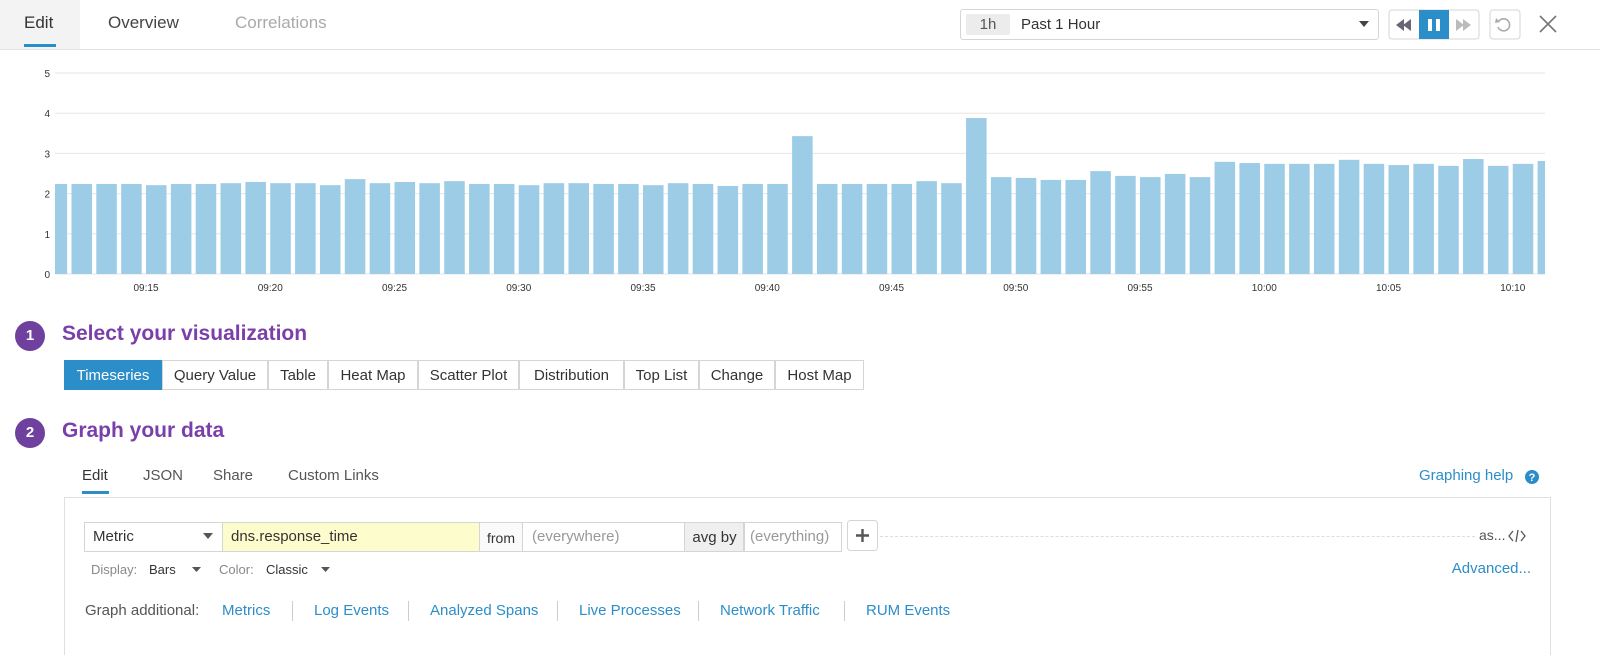  I want to click on viz-option: Scatter Plot, so click(468, 375).